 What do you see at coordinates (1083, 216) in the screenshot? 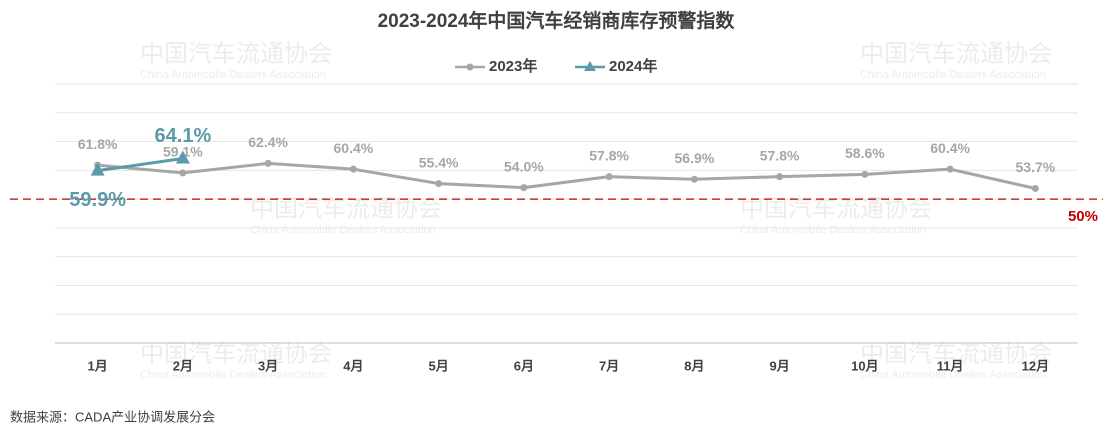
I see `threshold-label: 50%` at bounding box center [1083, 216].